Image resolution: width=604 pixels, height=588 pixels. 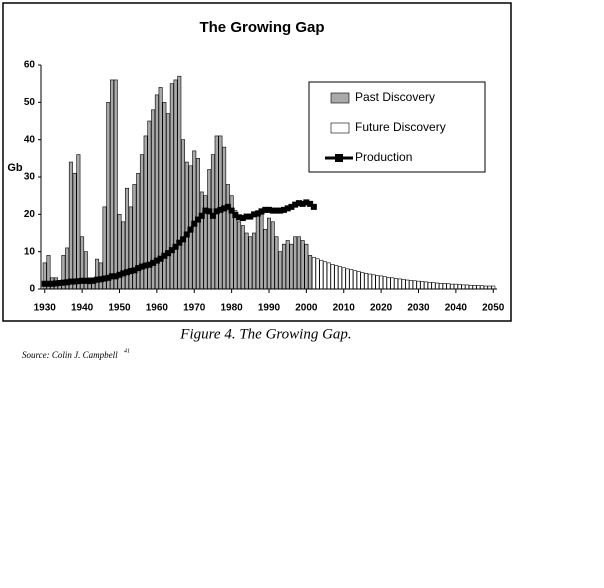 I want to click on x-tick-label: 2000, so click(x=306, y=308).